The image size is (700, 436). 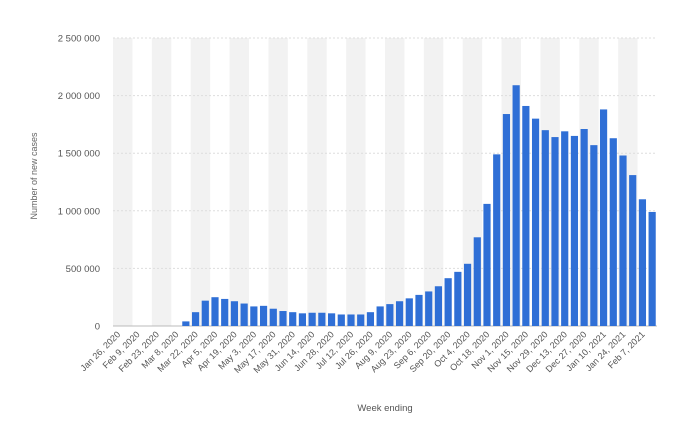 I want to click on x-axis-title: Week ending, so click(x=384, y=408).